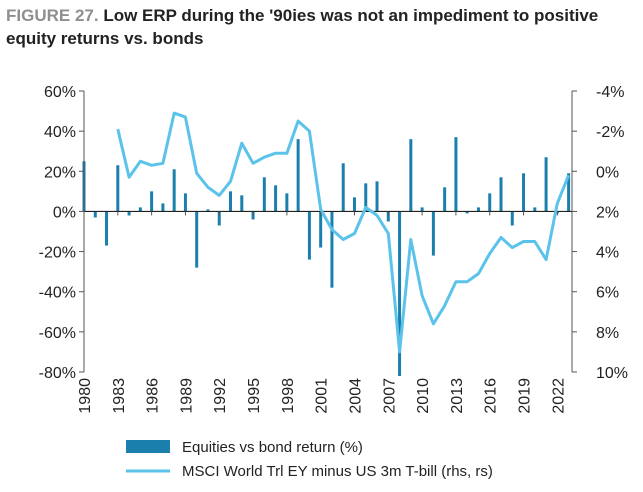  I want to click on bar-1995, so click(253, 215).